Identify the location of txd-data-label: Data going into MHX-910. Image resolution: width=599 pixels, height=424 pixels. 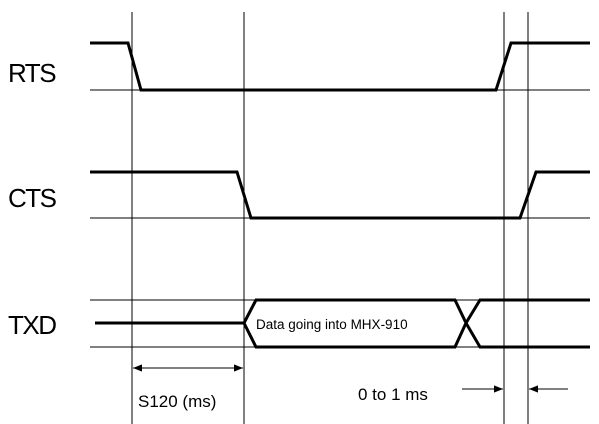
(332, 324).